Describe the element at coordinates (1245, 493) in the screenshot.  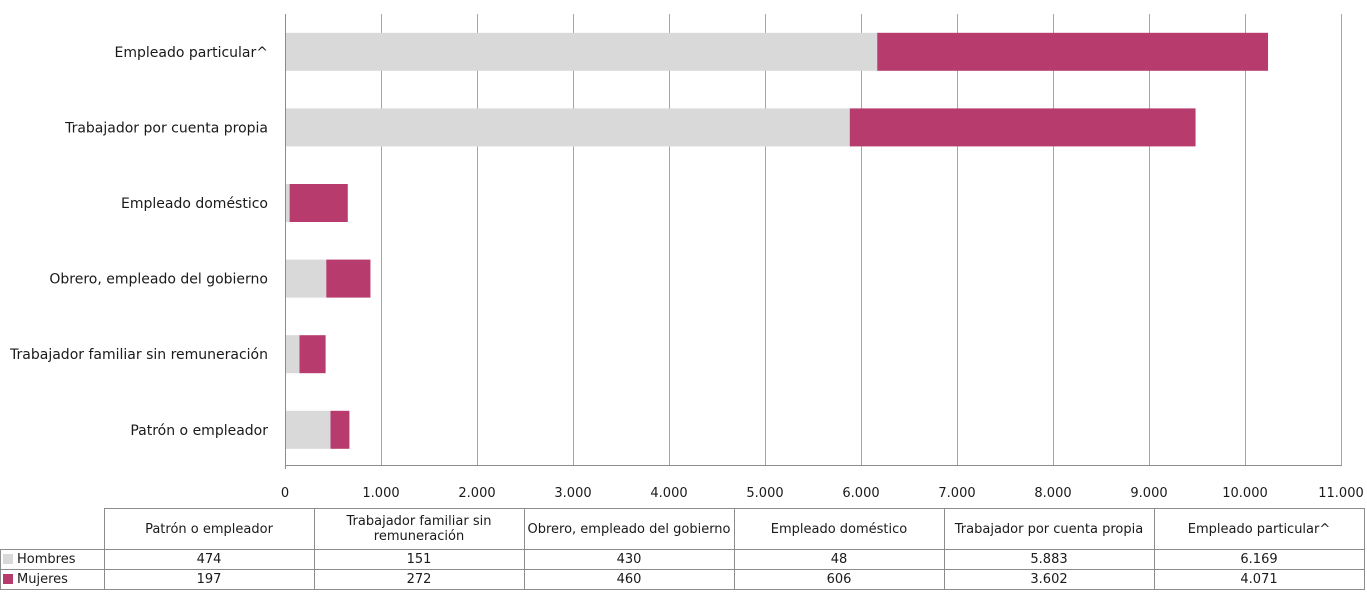
I see `x-tick-label: 10.000` at that location.